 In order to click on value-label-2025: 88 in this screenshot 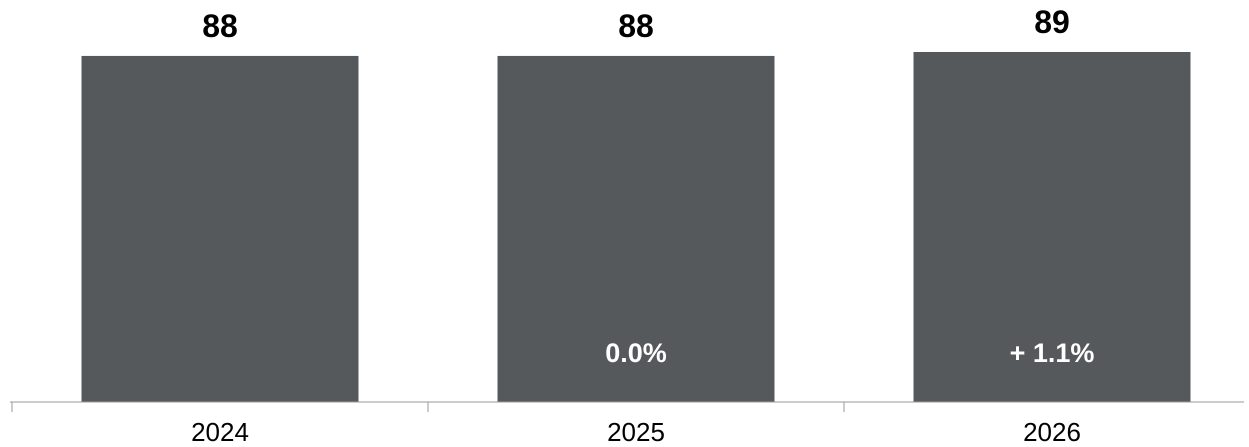, I will do `click(636, 26)`.